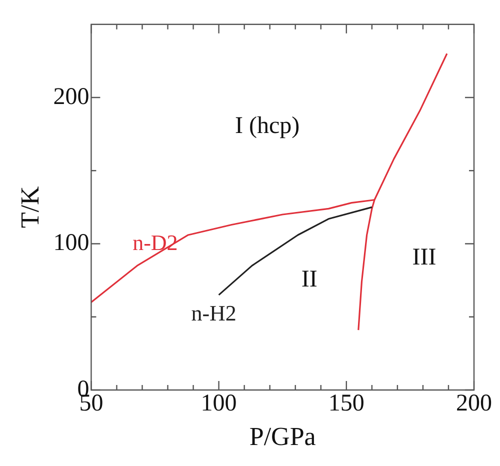  Describe the element at coordinates (346, 403) in the screenshot. I see `x-tick-label: 150` at that location.